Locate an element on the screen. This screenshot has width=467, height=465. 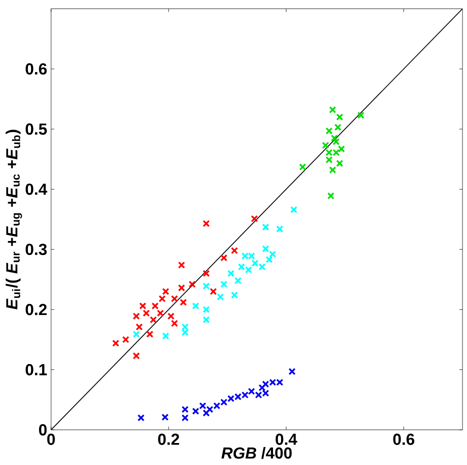
x-axis-title: RGB /400 is located at coordinates (256, 453).